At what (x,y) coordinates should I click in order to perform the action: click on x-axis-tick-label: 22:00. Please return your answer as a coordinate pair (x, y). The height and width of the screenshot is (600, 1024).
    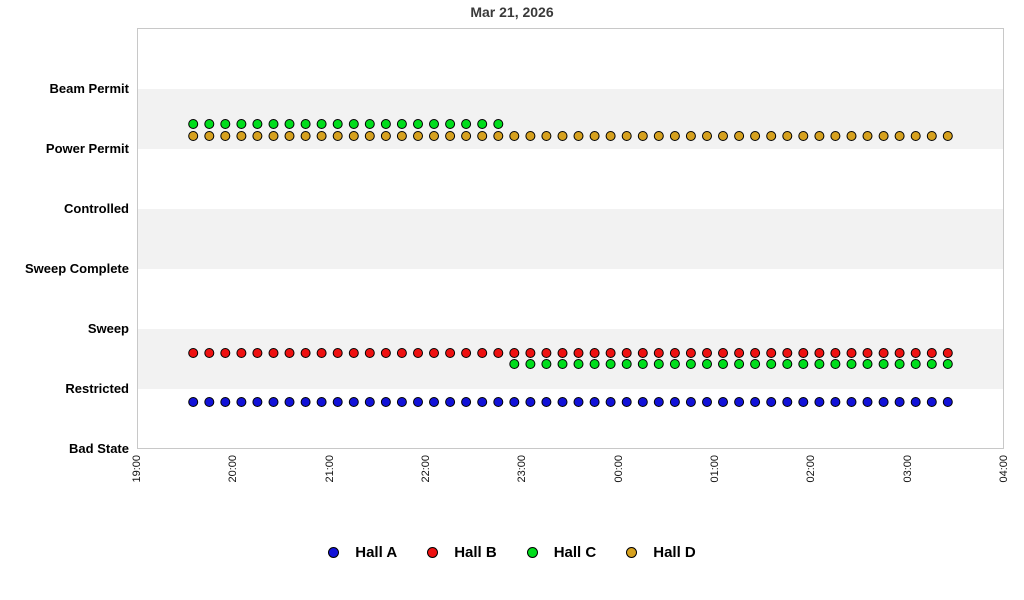
    Looking at the image, I should click on (426, 469).